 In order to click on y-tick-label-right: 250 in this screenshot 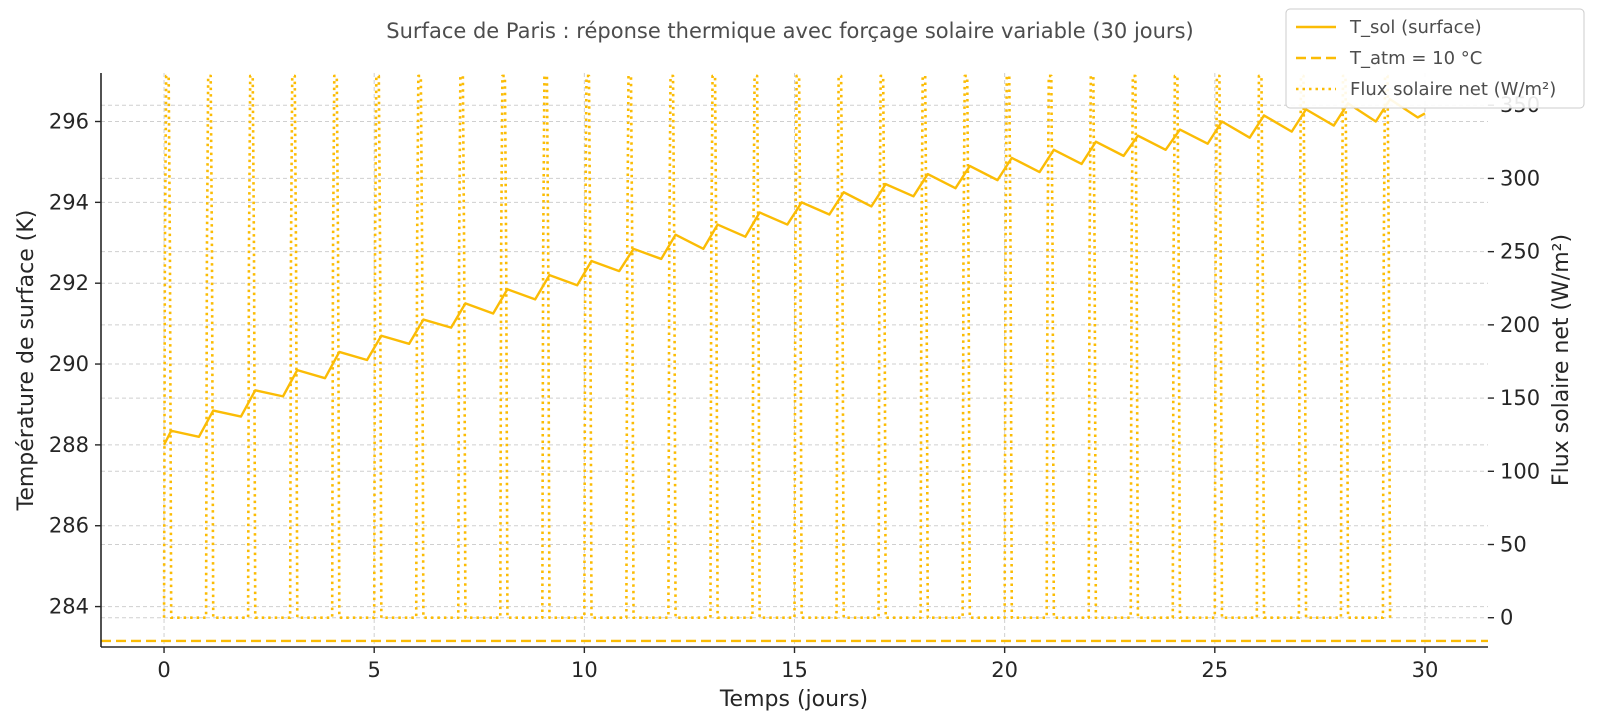, I will do `click(1520, 252)`.